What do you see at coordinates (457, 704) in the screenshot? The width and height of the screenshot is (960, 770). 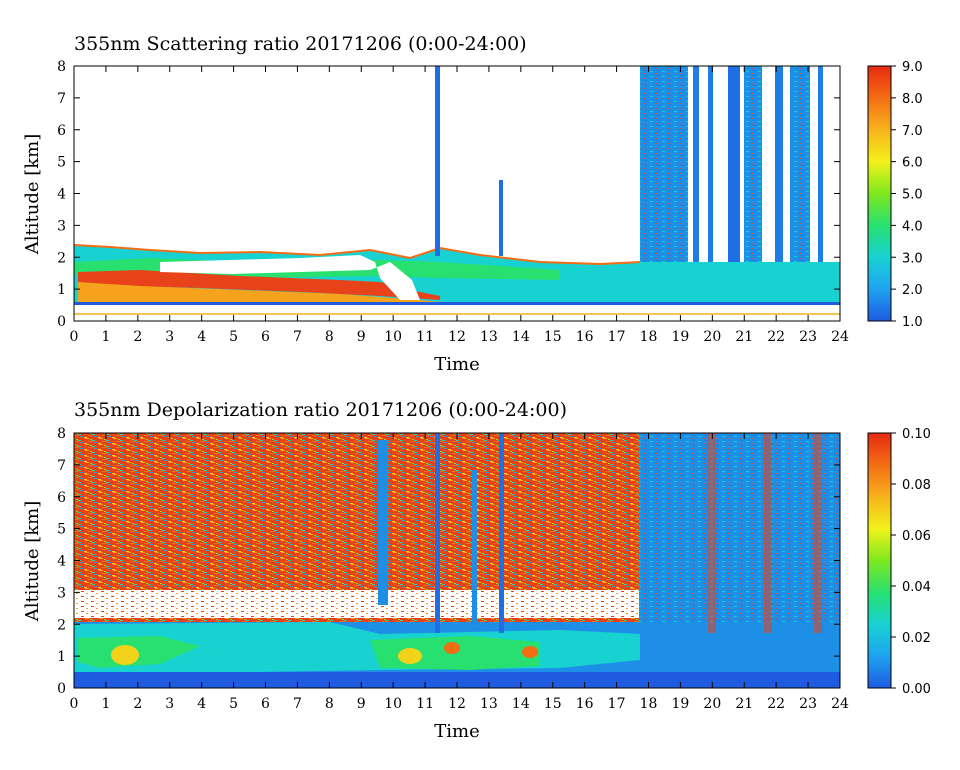 I see `x-tick-label: 12` at bounding box center [457, 704].